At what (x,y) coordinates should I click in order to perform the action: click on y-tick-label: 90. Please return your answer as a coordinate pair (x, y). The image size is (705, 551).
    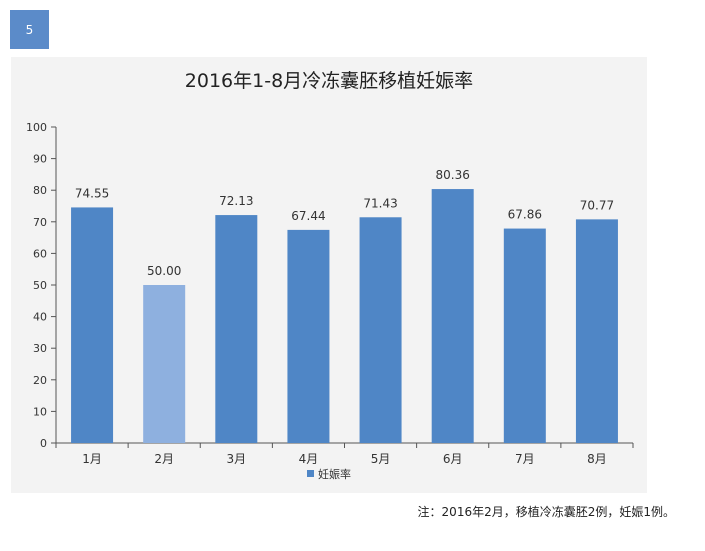
    Looking at the image, I should click on (40, 159).